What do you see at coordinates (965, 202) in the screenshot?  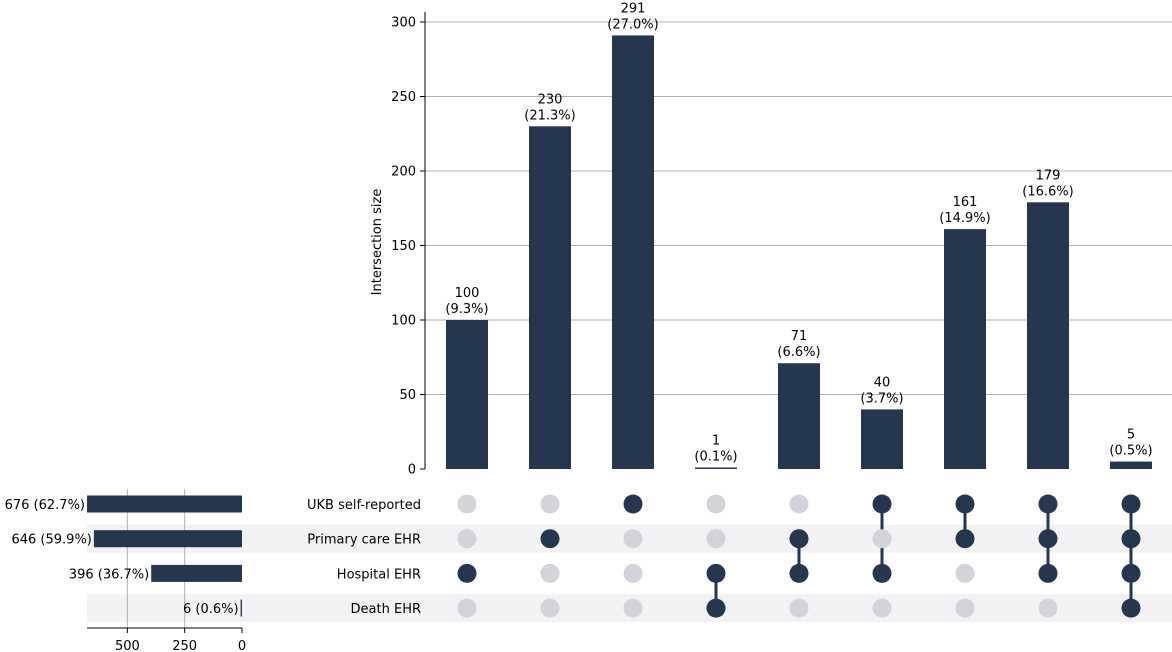 I see `bar-value-label: 161` at bounding box center [965, 202].